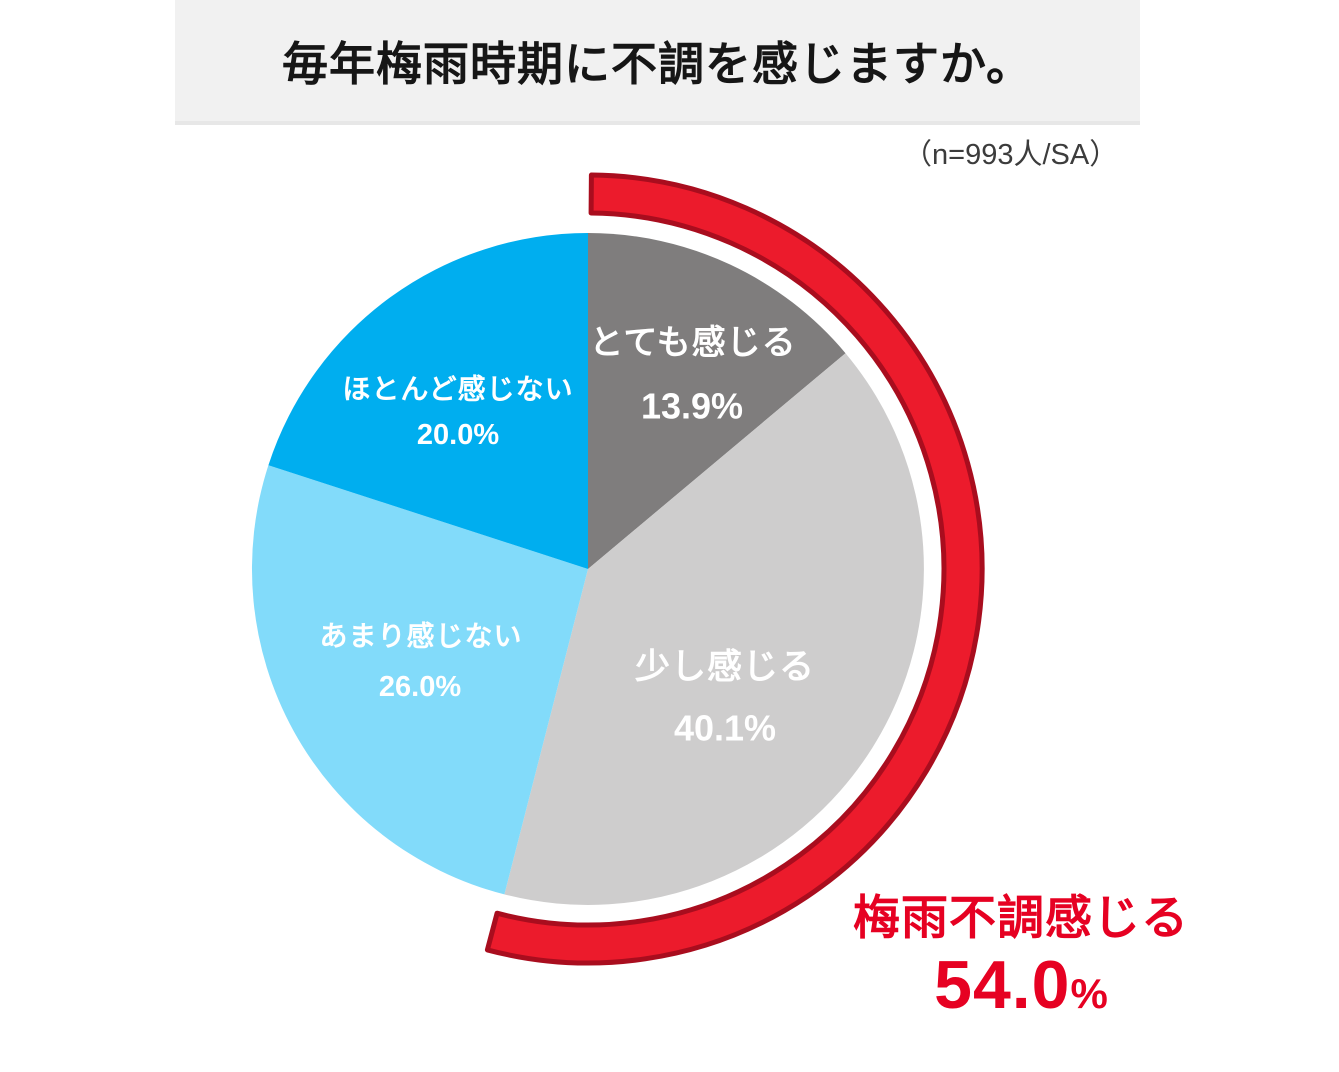 This screenshot has width=1339, height=1072. Describe the element at coordinates (725, 667) in the screenshot. I see `slice-label-1: 少し感じる` at that location.